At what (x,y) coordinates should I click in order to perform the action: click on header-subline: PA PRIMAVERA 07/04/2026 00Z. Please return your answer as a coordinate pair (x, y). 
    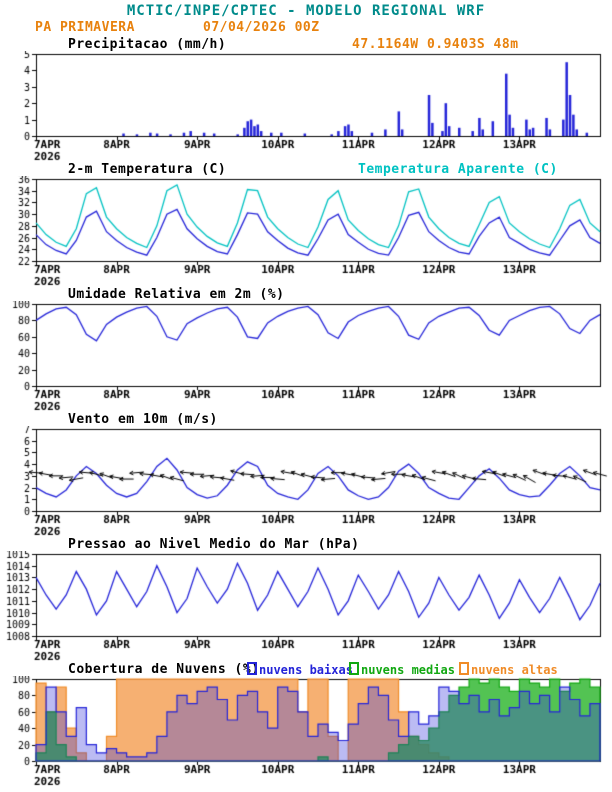
    Looking at the image, I should click on (306, 28).